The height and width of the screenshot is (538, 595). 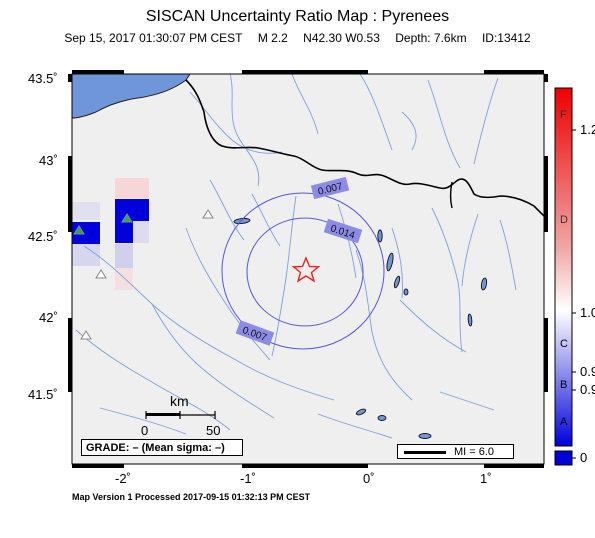 I want to click on scale-bar-label: 0, so click(x=145, y=430).